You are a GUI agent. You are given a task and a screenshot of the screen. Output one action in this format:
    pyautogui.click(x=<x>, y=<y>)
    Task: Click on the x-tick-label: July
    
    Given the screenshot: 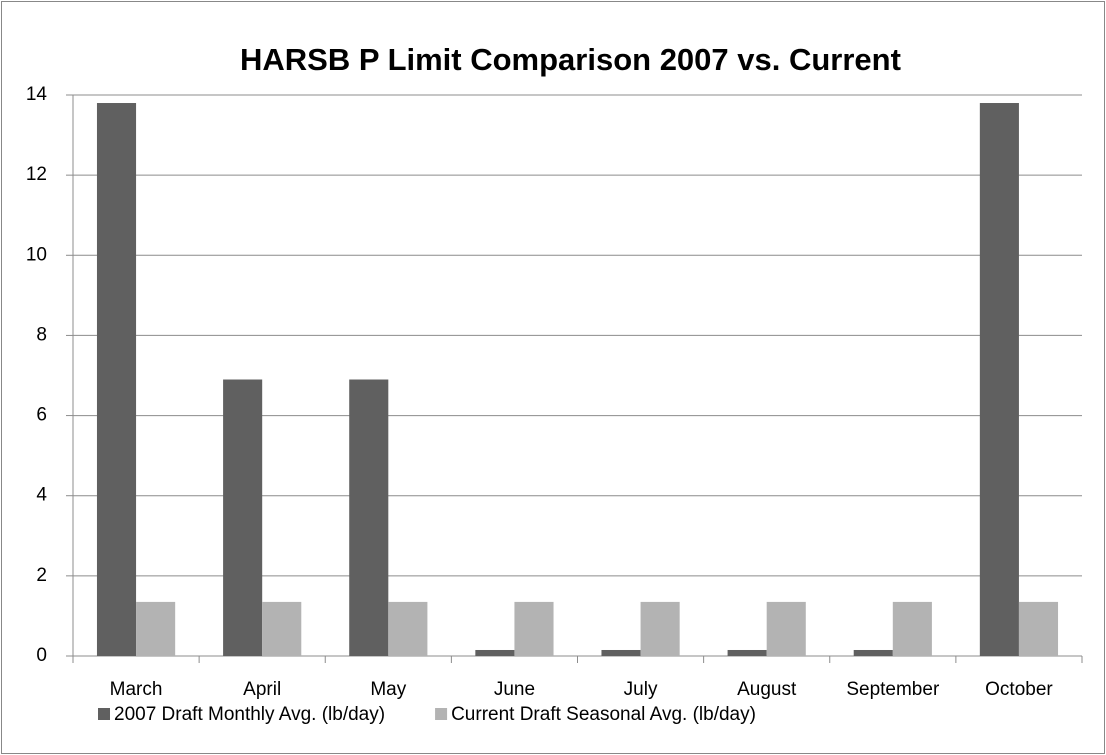 What is the action you would take?
    pyautogui.click(x=641, y=689)
    